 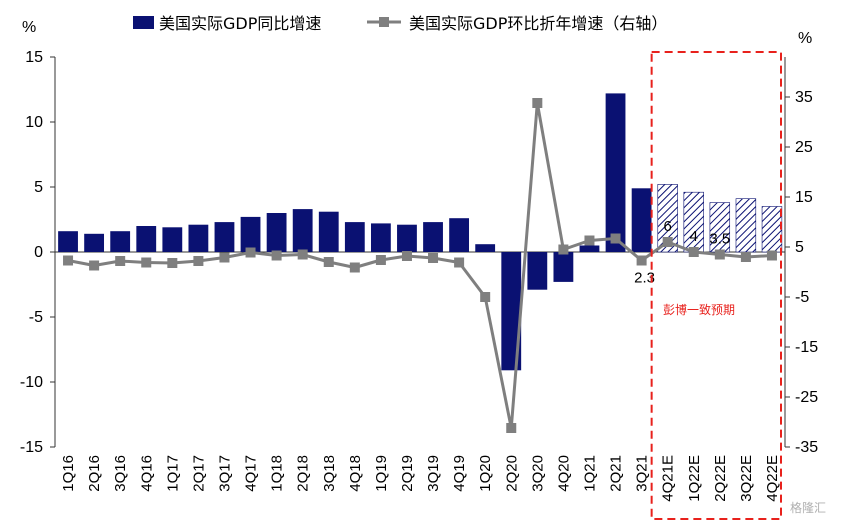 I want to click on left-tick-label: 0, so click(x=38, y=252).